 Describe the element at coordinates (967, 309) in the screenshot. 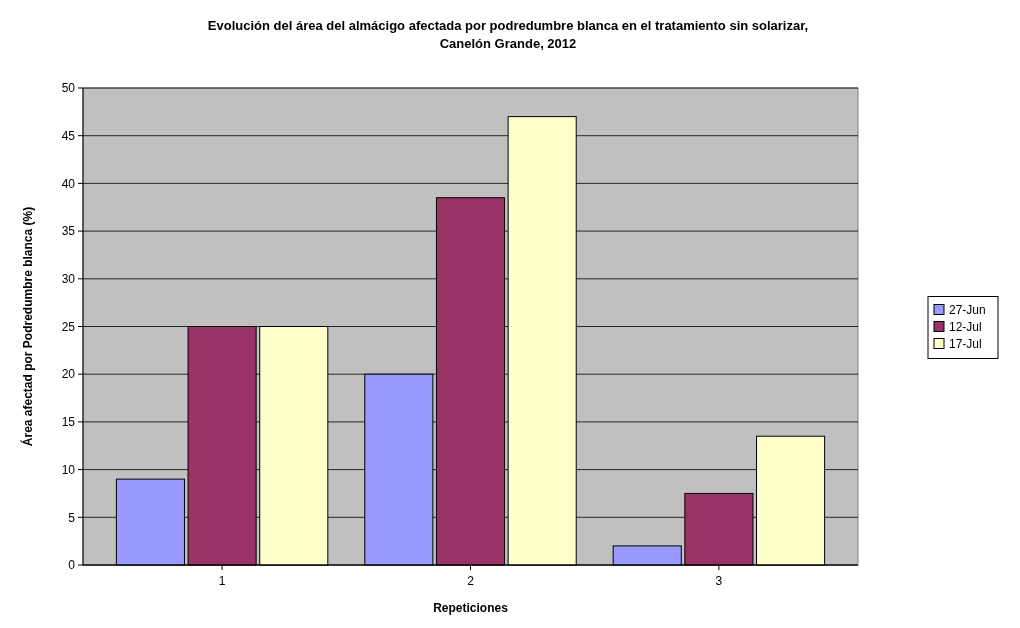

I see `legend-label: 27-Jun` at that location.